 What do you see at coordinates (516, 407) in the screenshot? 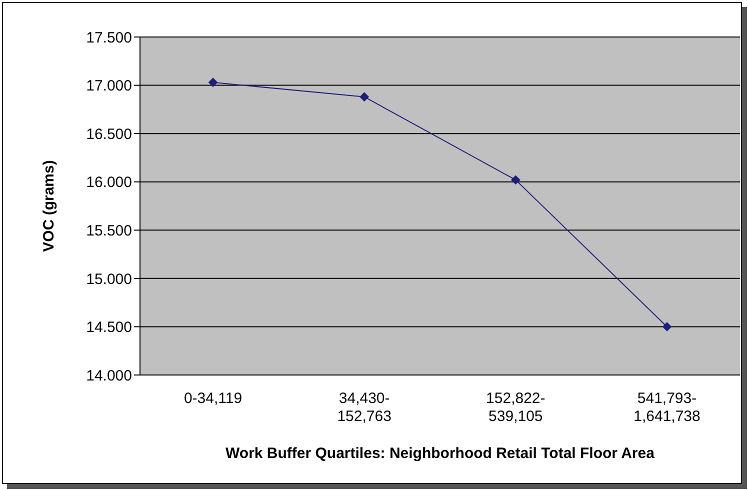
I see `x-tick-label: 152,822-539,105` at bounding box center [516, 407].